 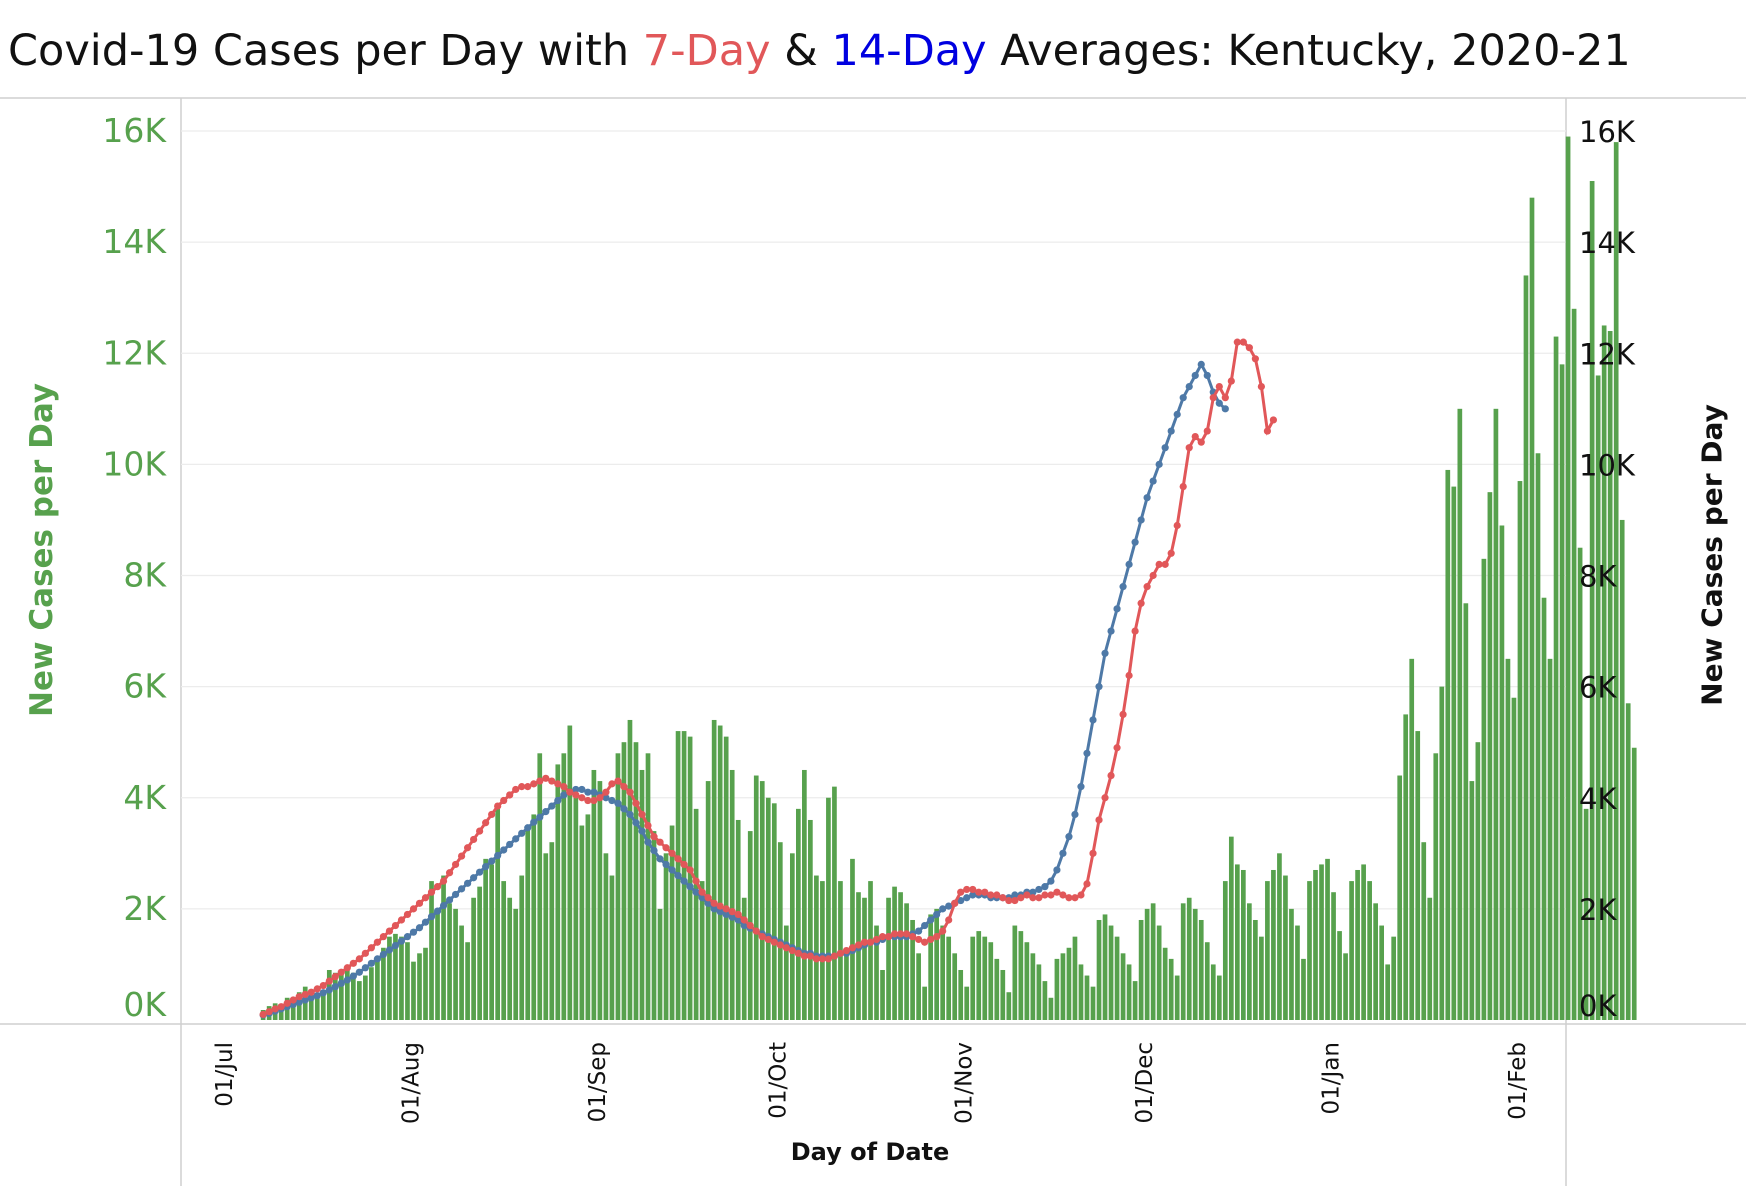 What do you see at coordinates (1607, 132) in the screenshot?
I see `y-tick-label-right: 16K` at bounding box center [1607, 132].